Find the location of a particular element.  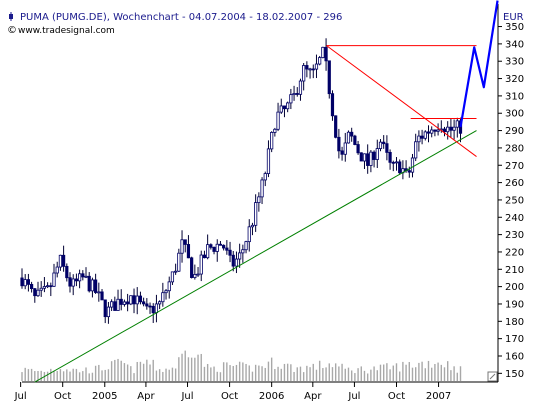

y-tick-label: 300 is located at coordinates (514, 114).